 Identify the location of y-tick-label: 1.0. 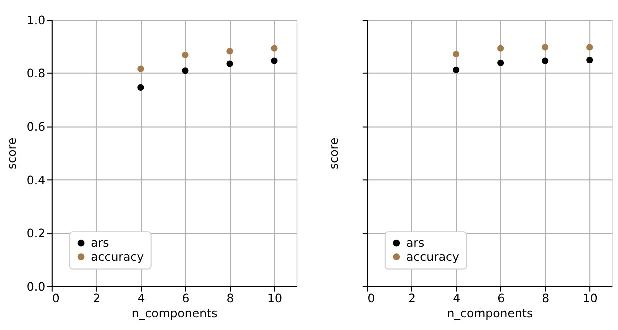
(36, 20).